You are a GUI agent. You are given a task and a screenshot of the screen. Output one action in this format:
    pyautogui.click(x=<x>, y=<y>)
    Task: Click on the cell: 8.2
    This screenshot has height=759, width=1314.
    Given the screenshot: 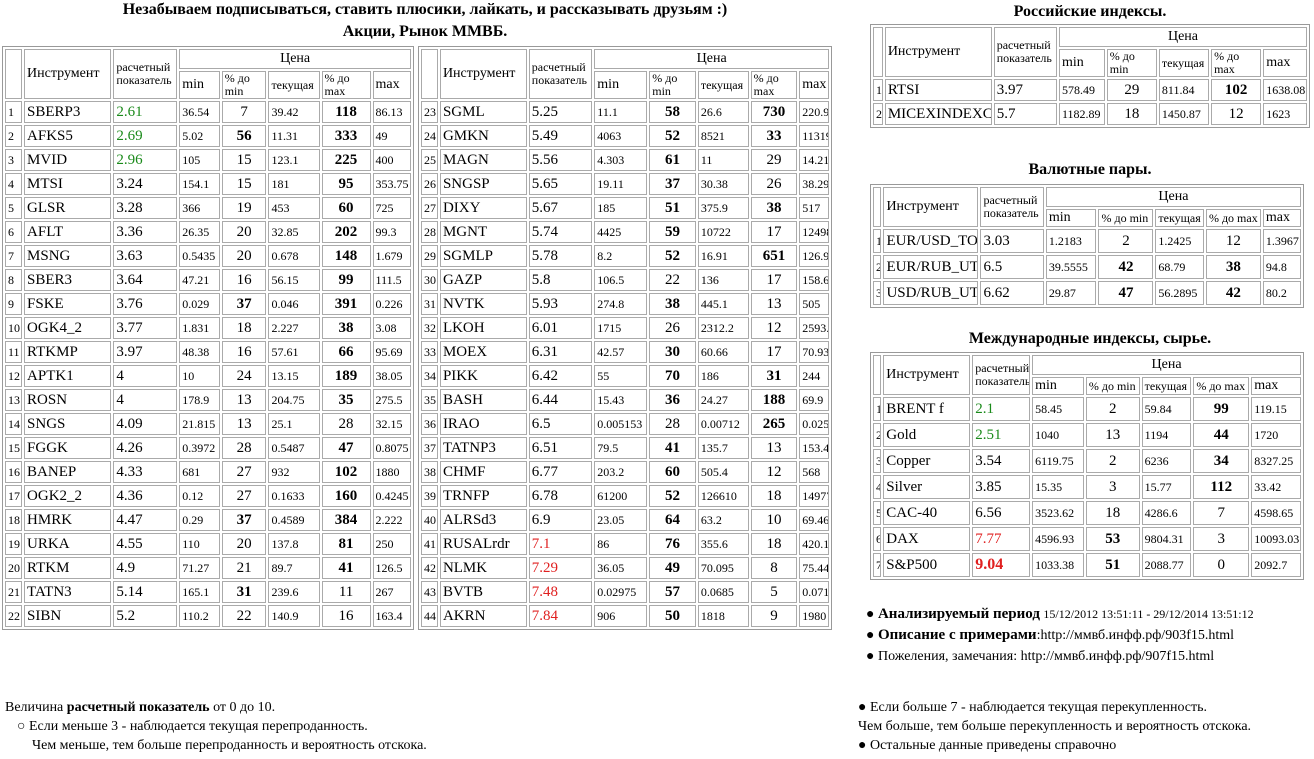 What is the action you would take?
    pyautogui.click(x=621, y=256)
    